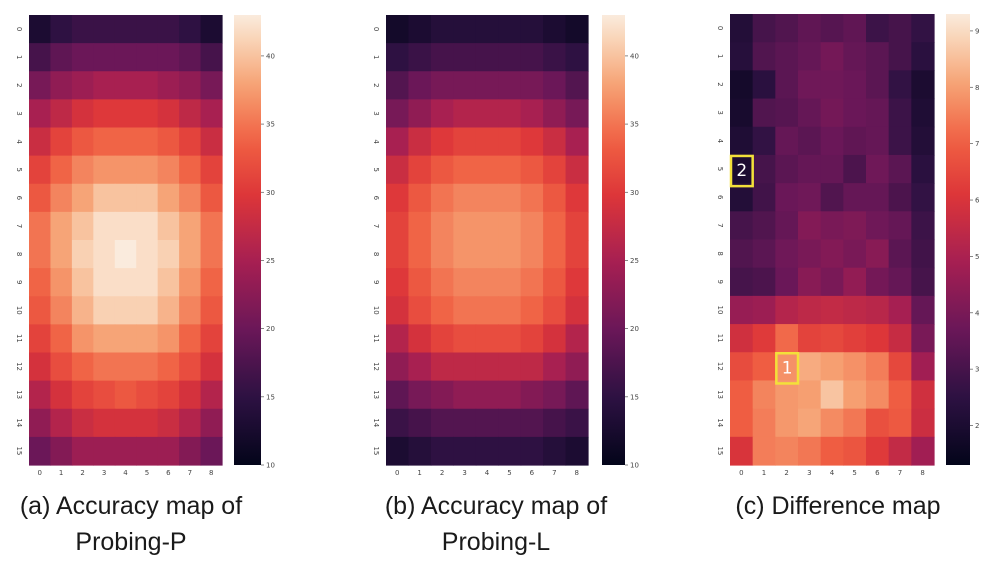 The image size is (988, 572). What do you see at coordinates (577, 170) in the screenshot?
I see `heatmap-b-cell-r5-c8` at bounding box center [577, 170].